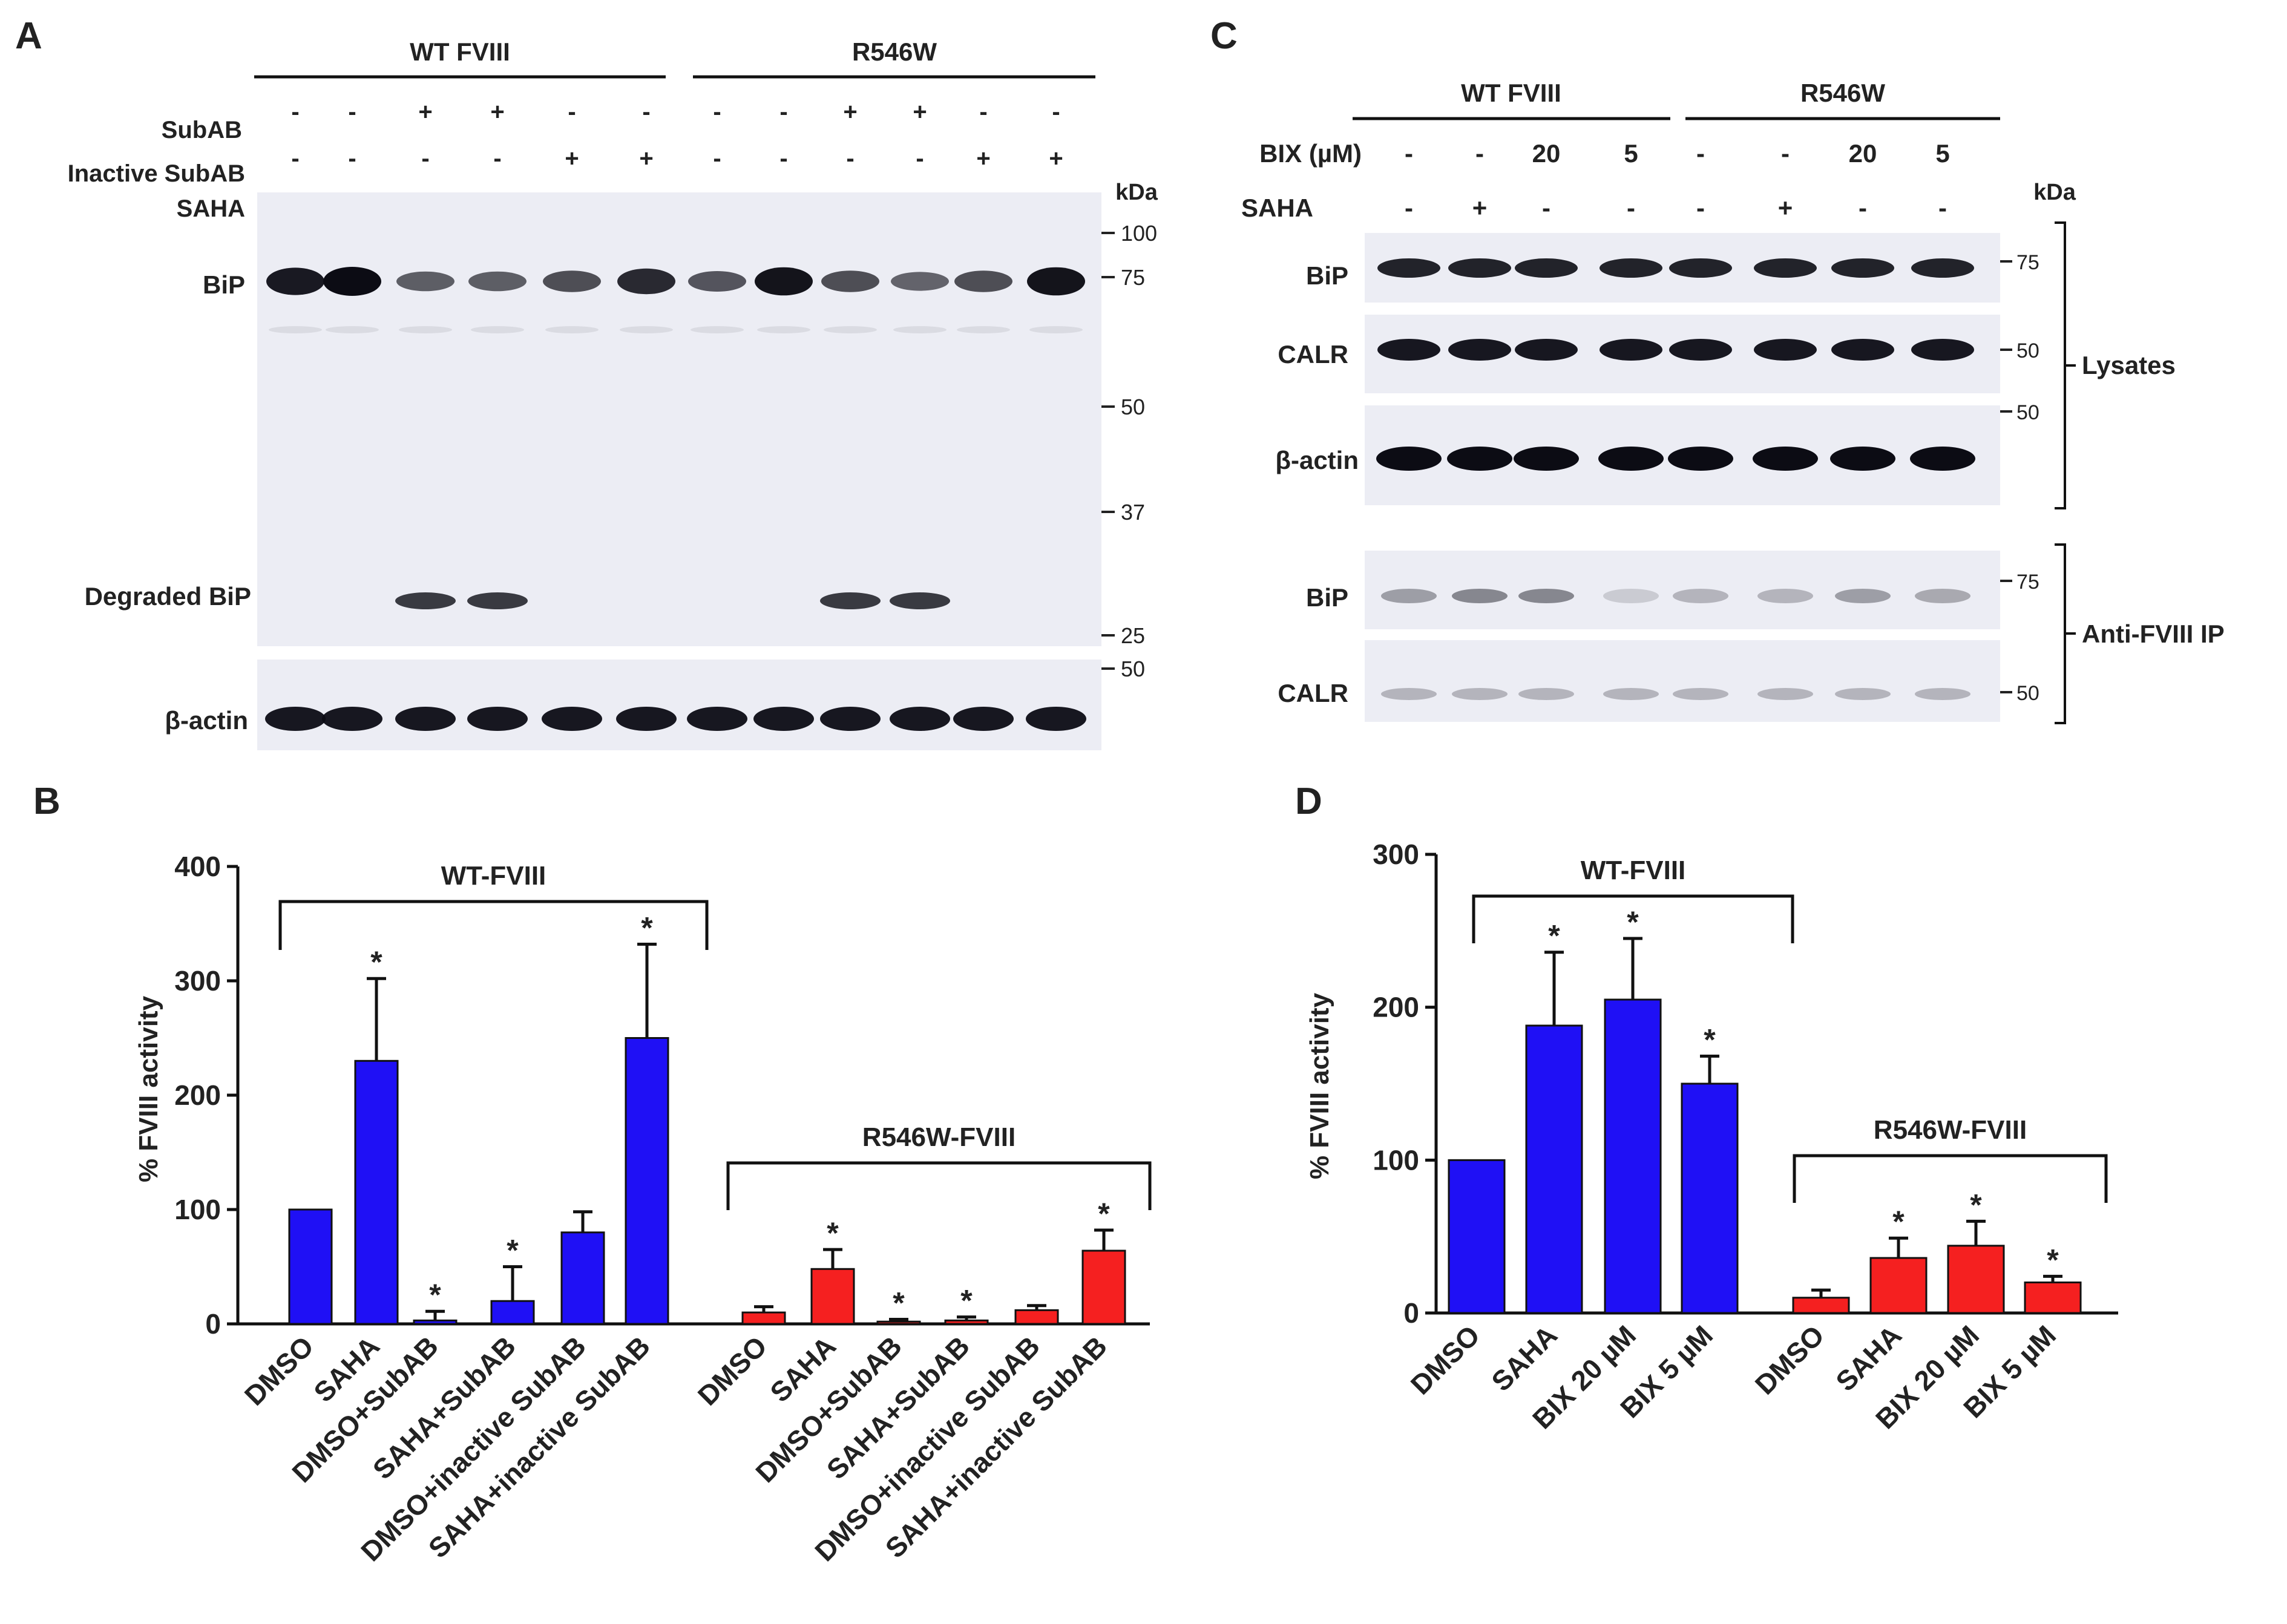 The height and width of the screenshot is (1624, 2287). Describe the element at coordinates (675, 499) in the screenshot. I see `panel-a-bands` at that location.